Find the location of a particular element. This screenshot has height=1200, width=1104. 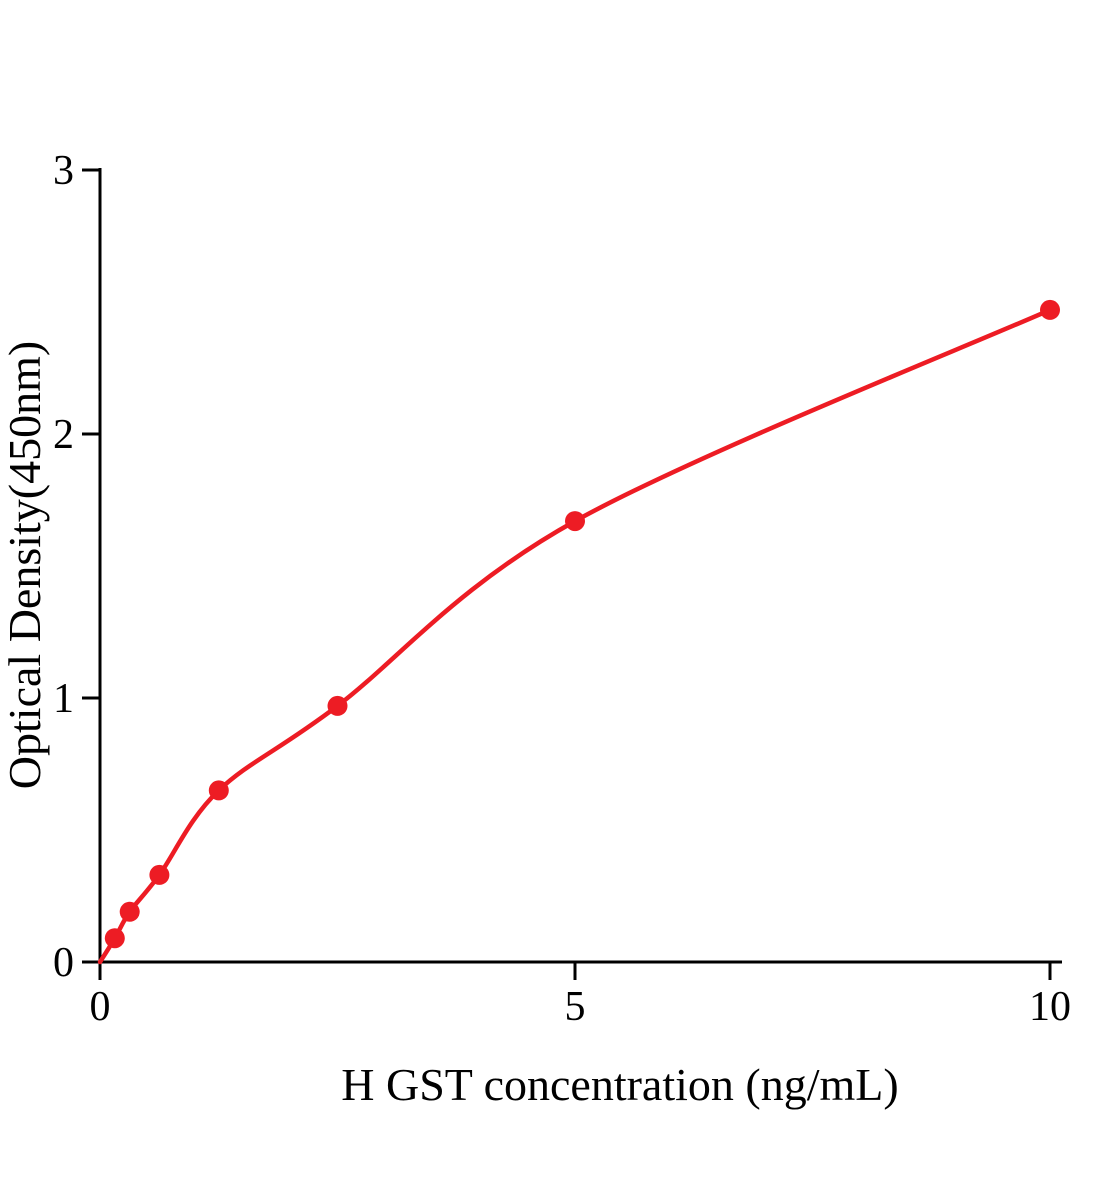

y-tick-label: 2 is located at coordinates (63, 435).